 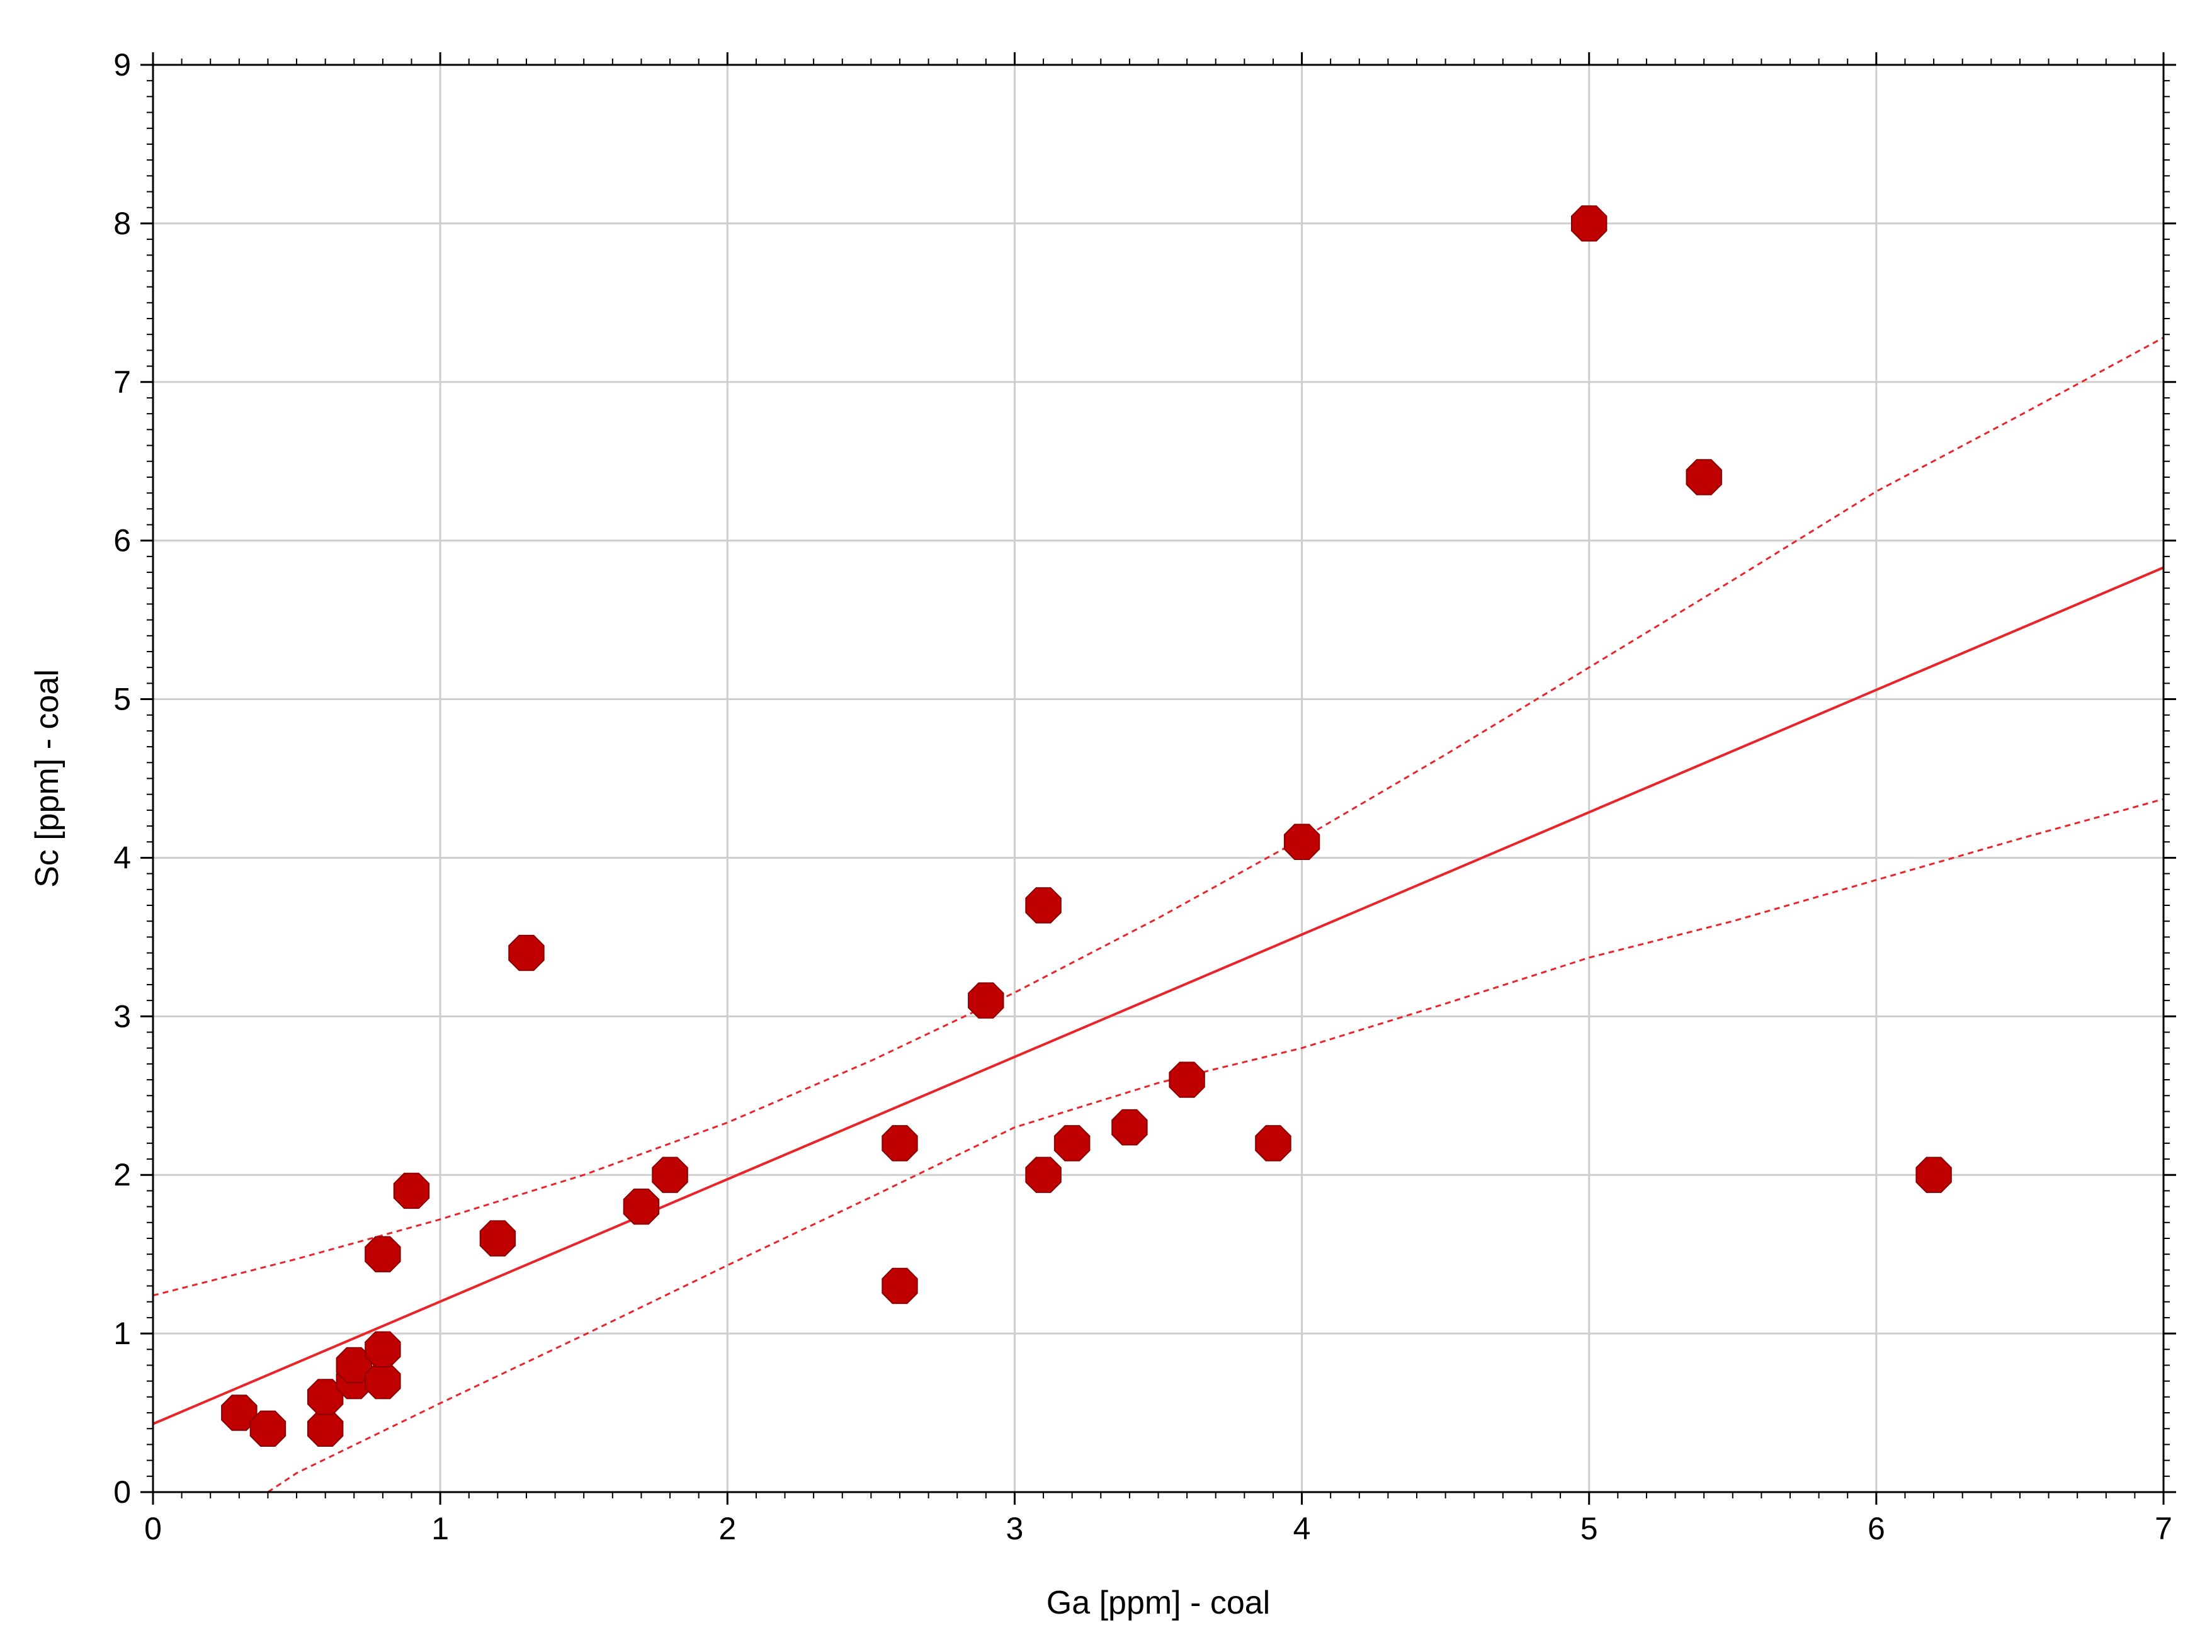 I want to click on y-tick-label: 3, so click(x=122, y=1016).